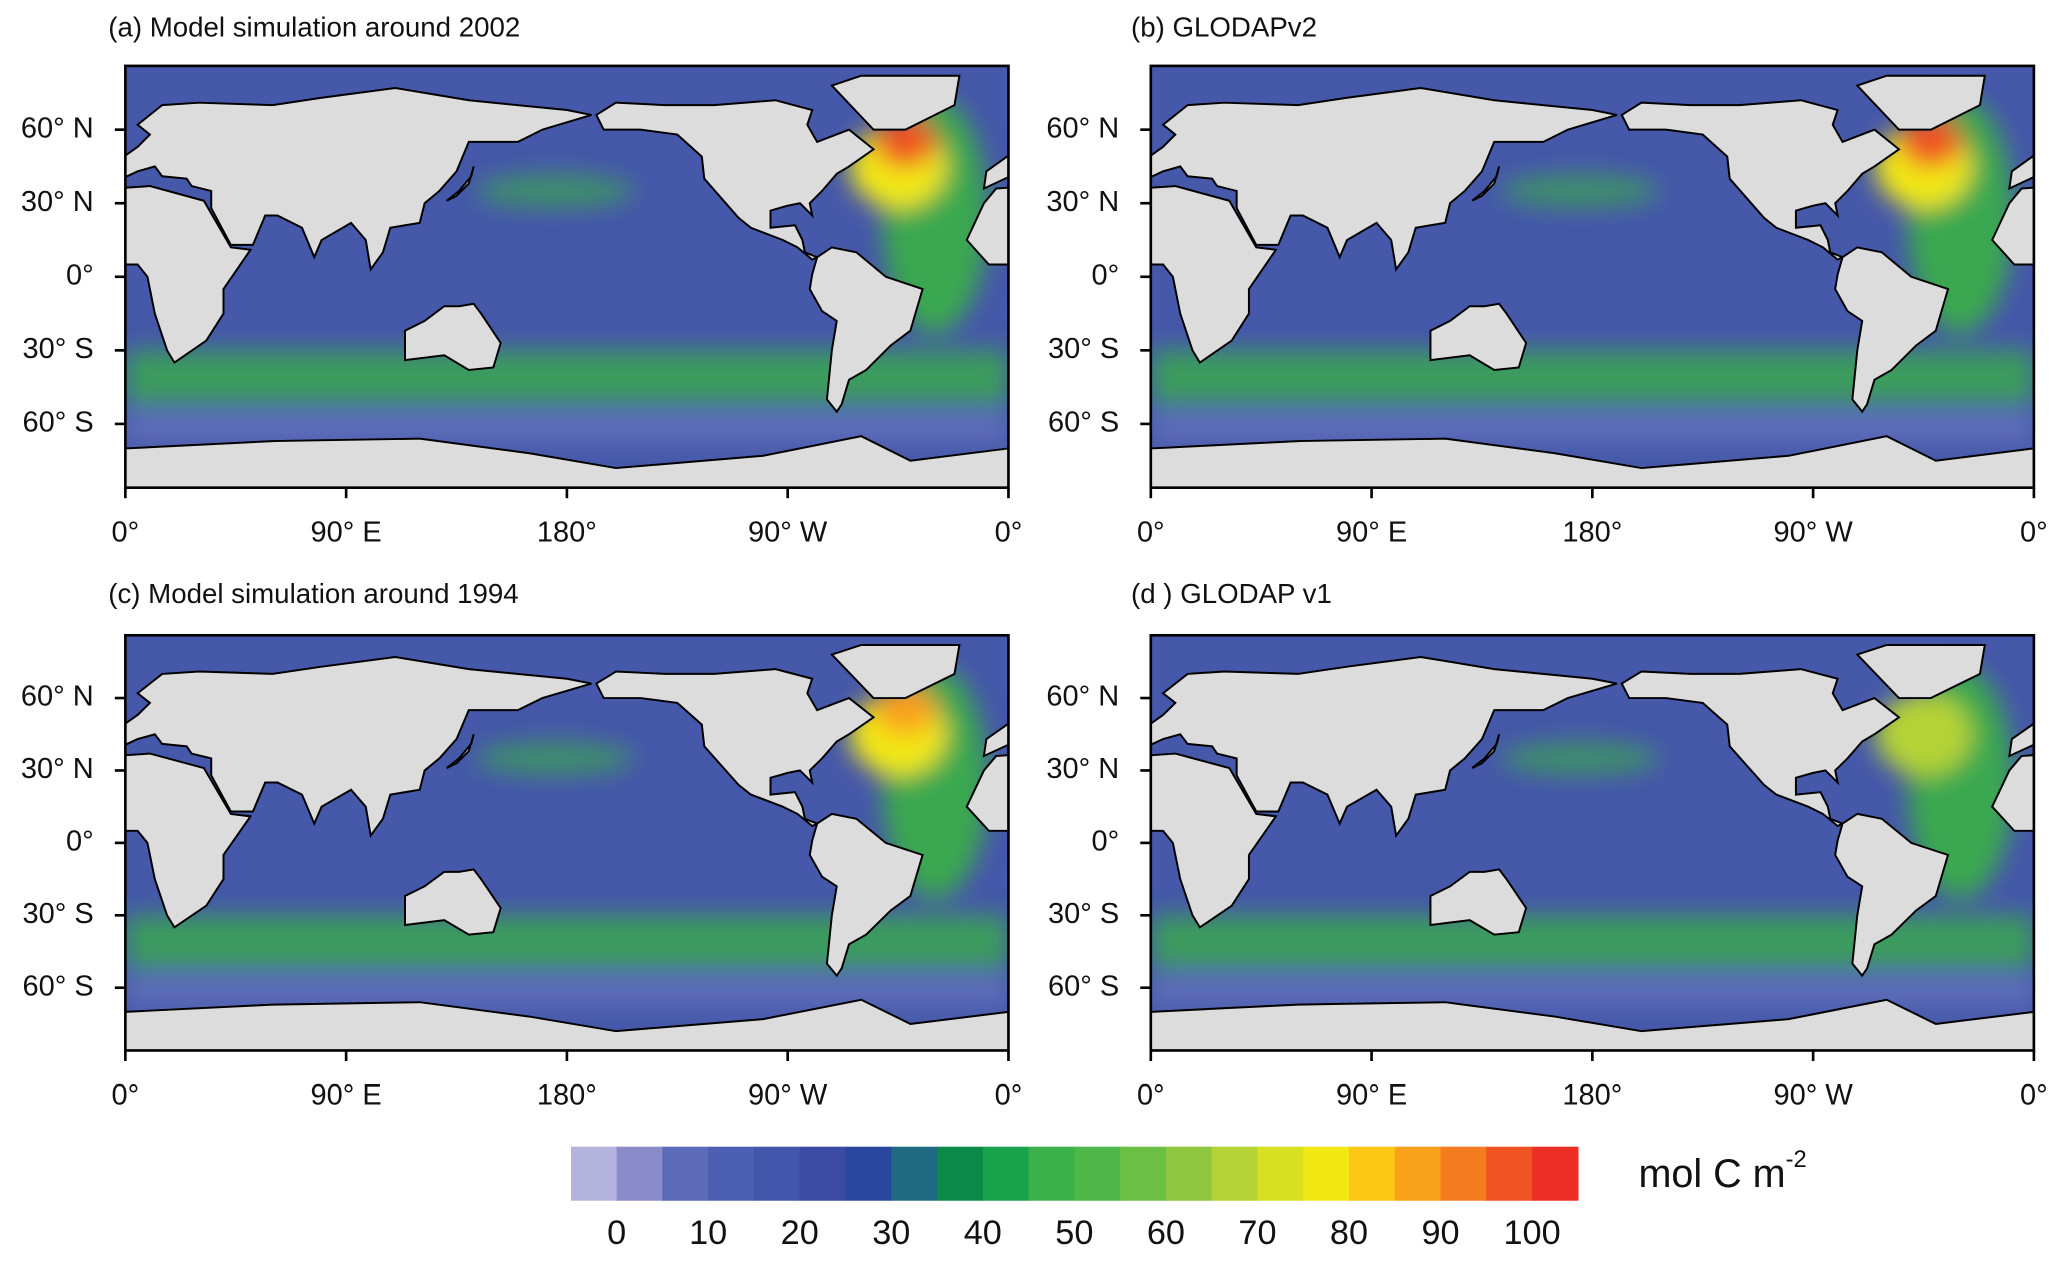 The height and width of the screenshot is (1264, 2067). What do you see at coordinates (1532, 1233) in the screenshot?
I see `colorbar-tick-label: 100` at bounding box center [1532, 1233].